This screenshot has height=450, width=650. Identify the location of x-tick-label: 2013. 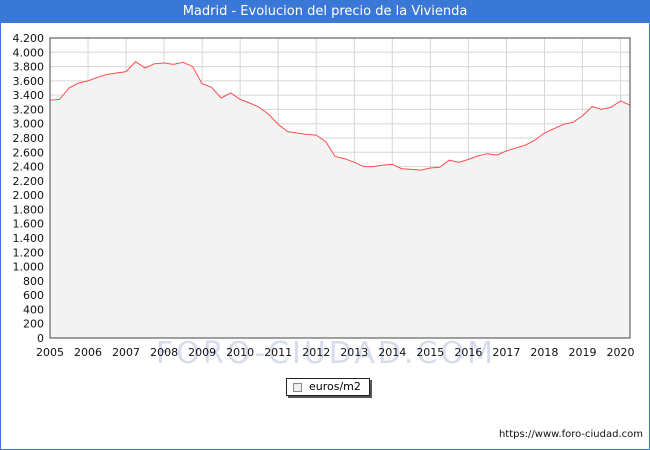
(354, 352).